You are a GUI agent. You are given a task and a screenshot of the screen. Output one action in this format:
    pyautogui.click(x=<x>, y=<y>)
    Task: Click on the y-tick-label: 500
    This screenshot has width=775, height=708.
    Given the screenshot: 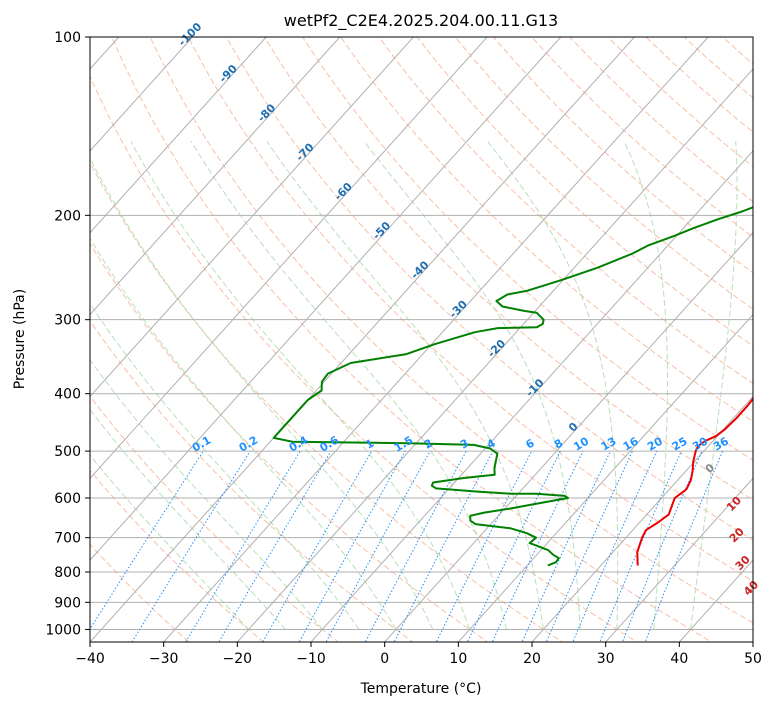 What is the action you would take?
    pyautogui.click(x=67, y=452)
    